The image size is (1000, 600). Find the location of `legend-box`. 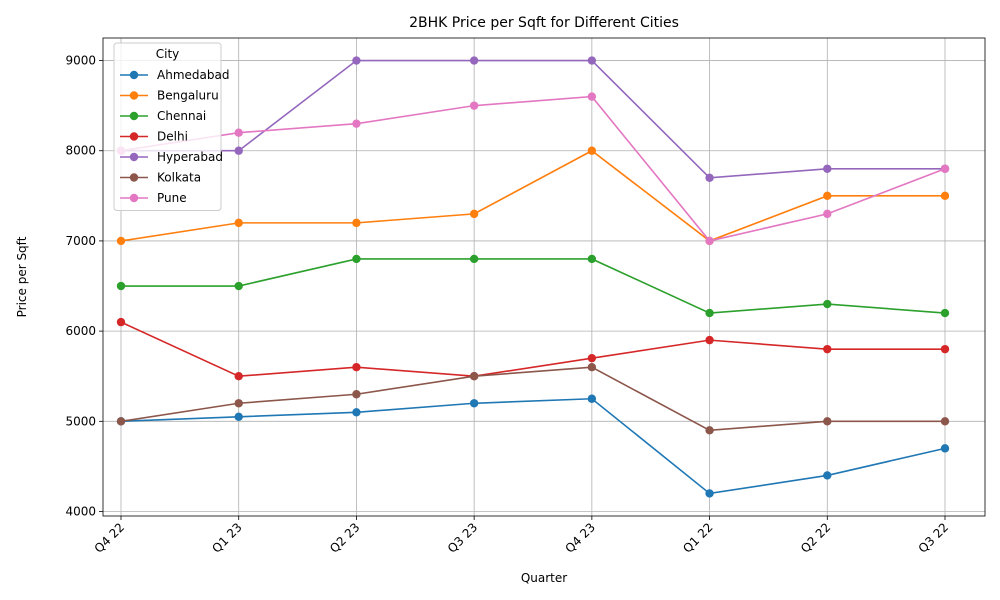

legend-box is located at coordinates (167, 126).